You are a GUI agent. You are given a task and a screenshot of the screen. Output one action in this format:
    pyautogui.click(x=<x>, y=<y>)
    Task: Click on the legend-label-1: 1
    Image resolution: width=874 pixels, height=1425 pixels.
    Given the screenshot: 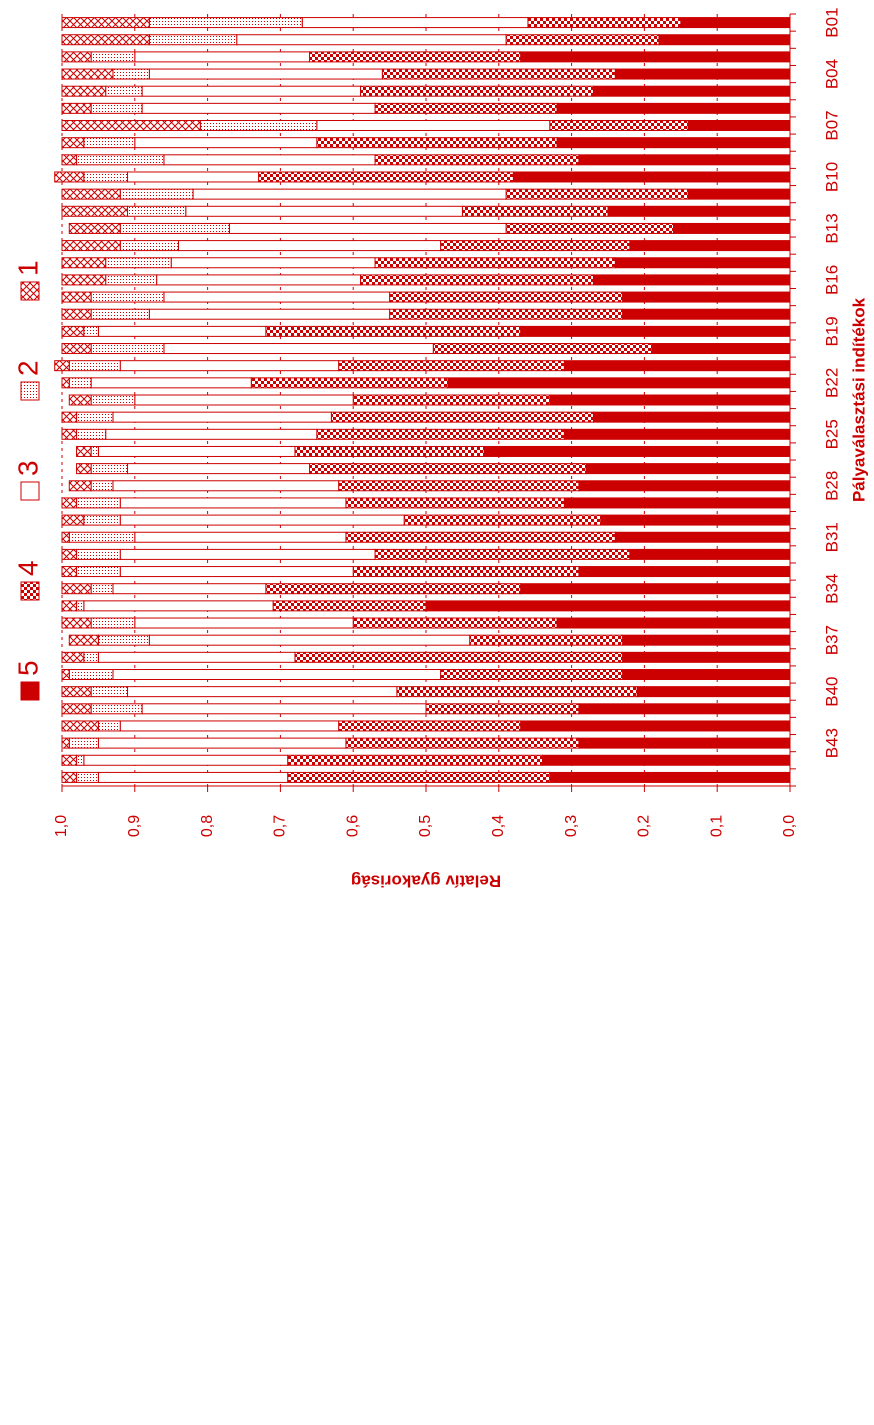 What is the action you would take?
    pyautogui.click(x=27, y=268)
    